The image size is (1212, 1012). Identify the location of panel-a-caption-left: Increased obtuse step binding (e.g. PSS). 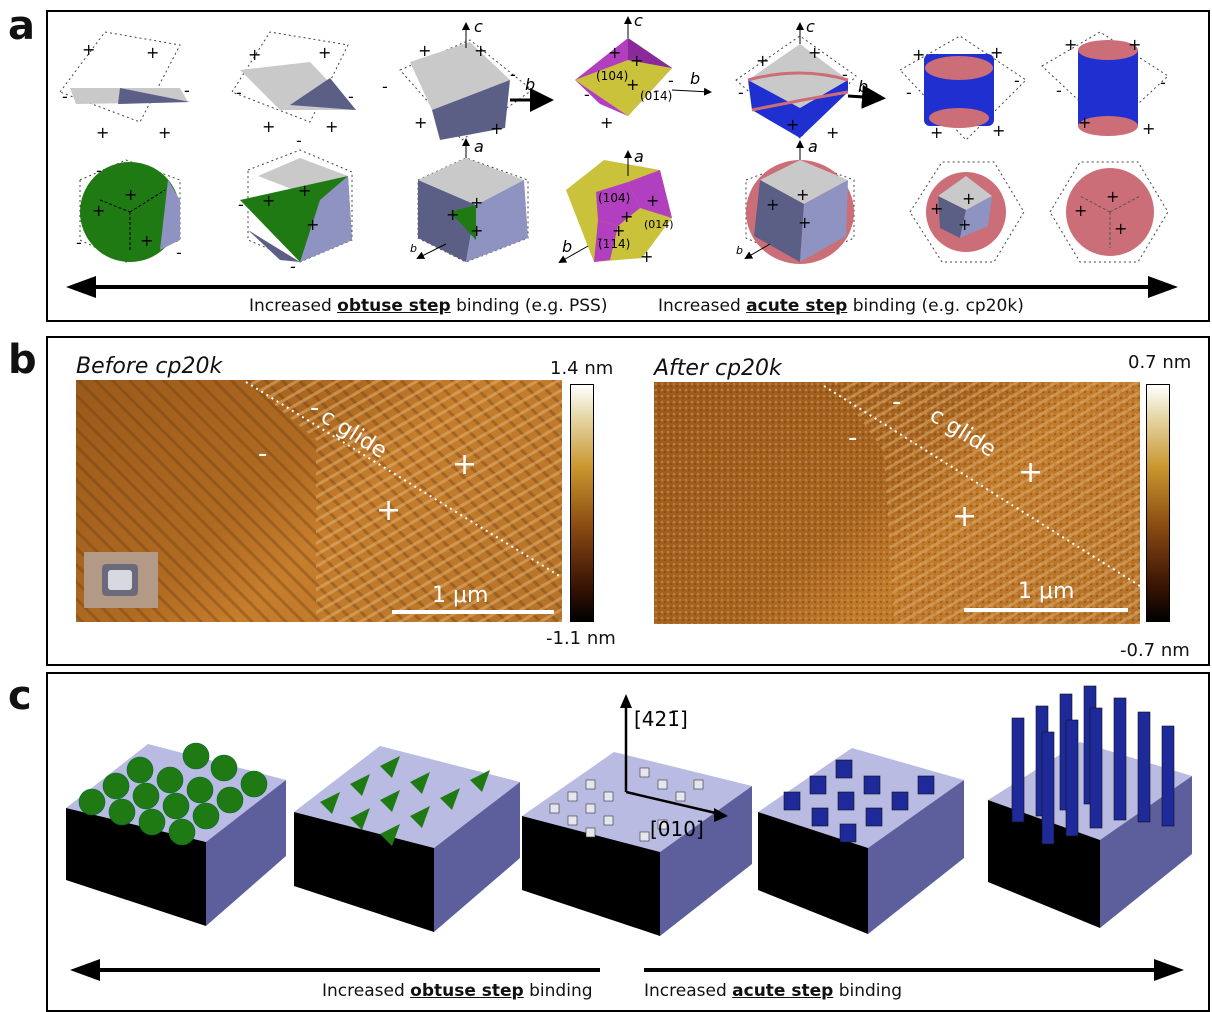
(428, 306).